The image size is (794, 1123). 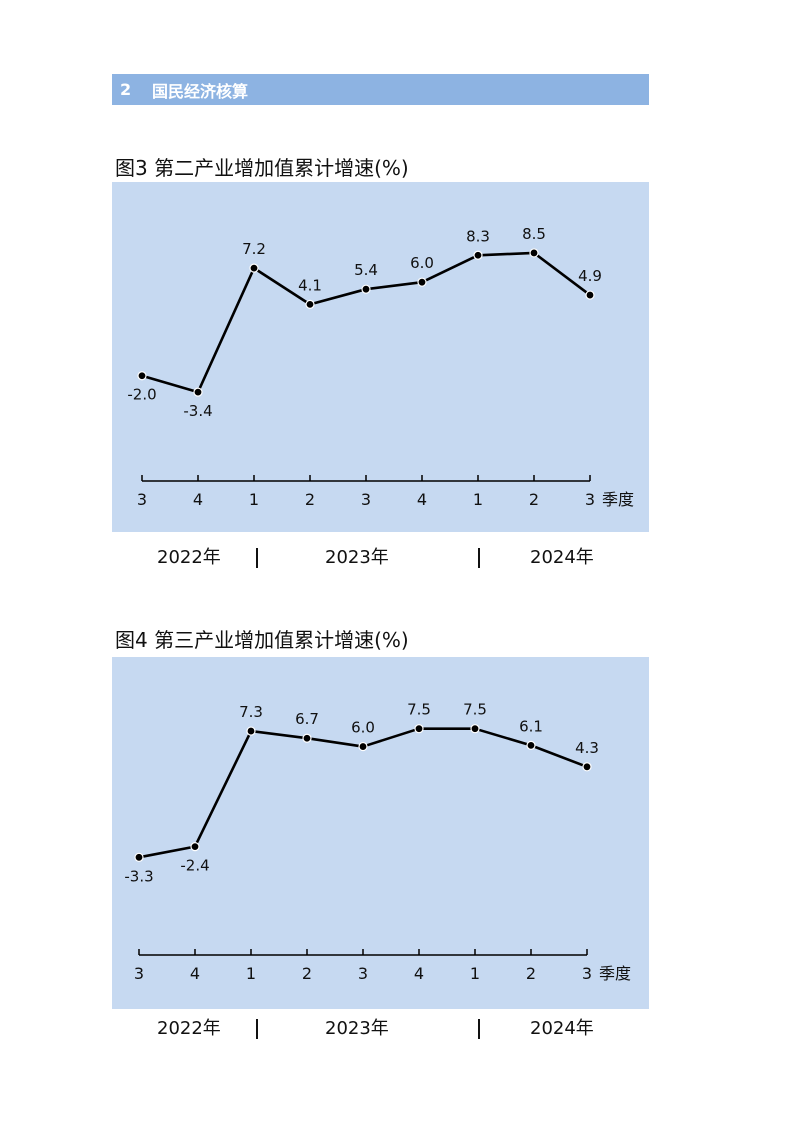 I want to click on data-label: 4.1, so click(x=310, y=285).